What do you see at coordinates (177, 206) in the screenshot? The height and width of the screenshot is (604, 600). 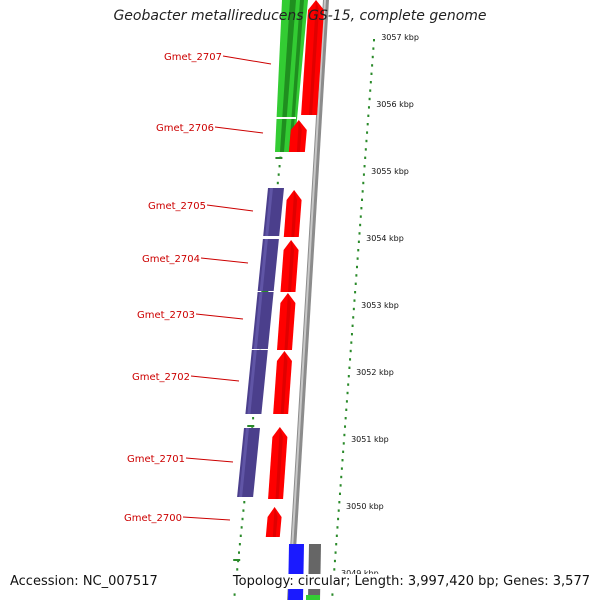 I see `gene-label: Gmet_2705` at bounding box center [177, 206].